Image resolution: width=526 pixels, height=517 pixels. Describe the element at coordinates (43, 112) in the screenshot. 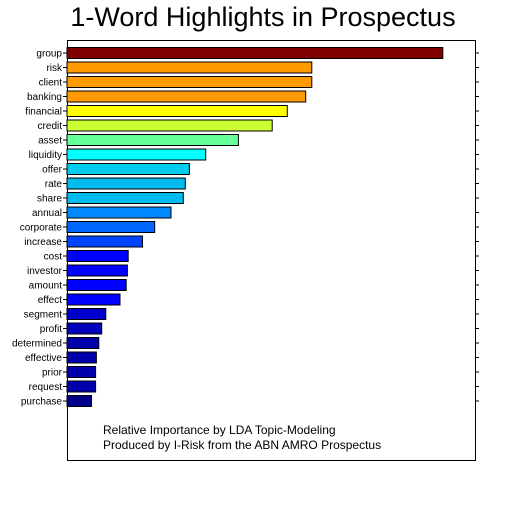

I see `category-label: financial` at that location.